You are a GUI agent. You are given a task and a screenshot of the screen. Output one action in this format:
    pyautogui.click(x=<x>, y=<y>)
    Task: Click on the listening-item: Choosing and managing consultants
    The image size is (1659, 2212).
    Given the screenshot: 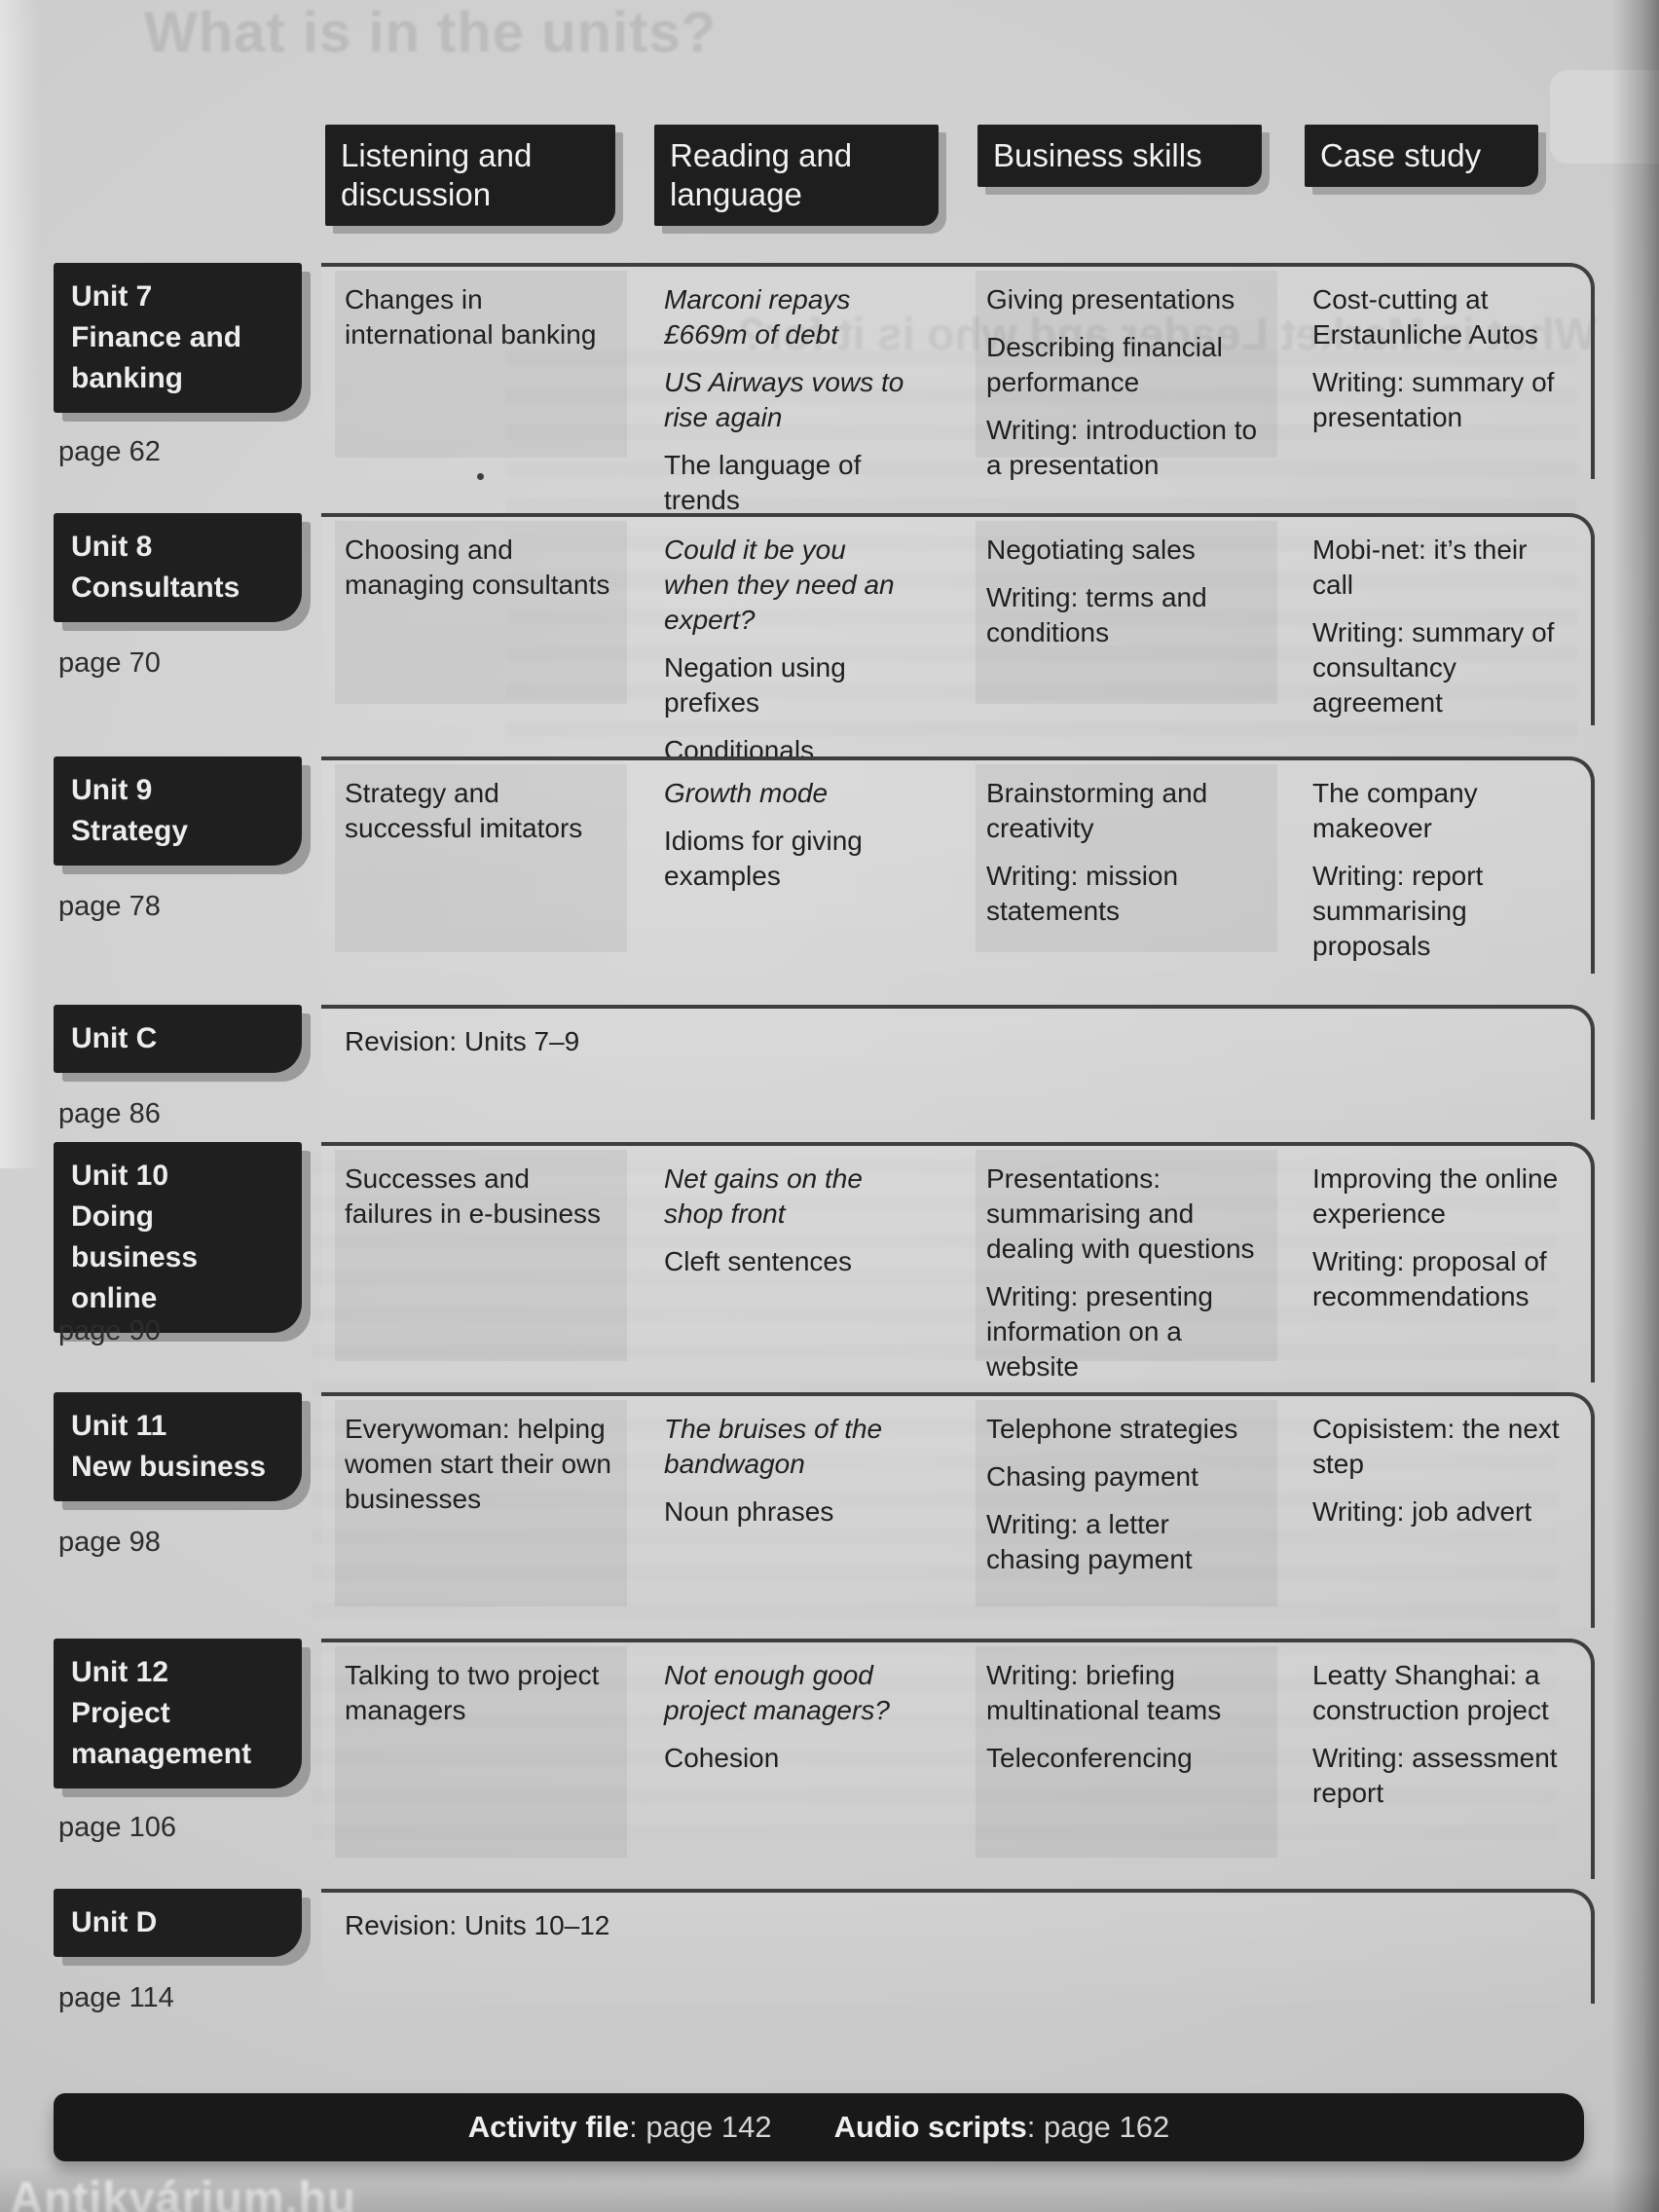 What is the action you would take?
    pyautogui.click(x=477, y=567)
    